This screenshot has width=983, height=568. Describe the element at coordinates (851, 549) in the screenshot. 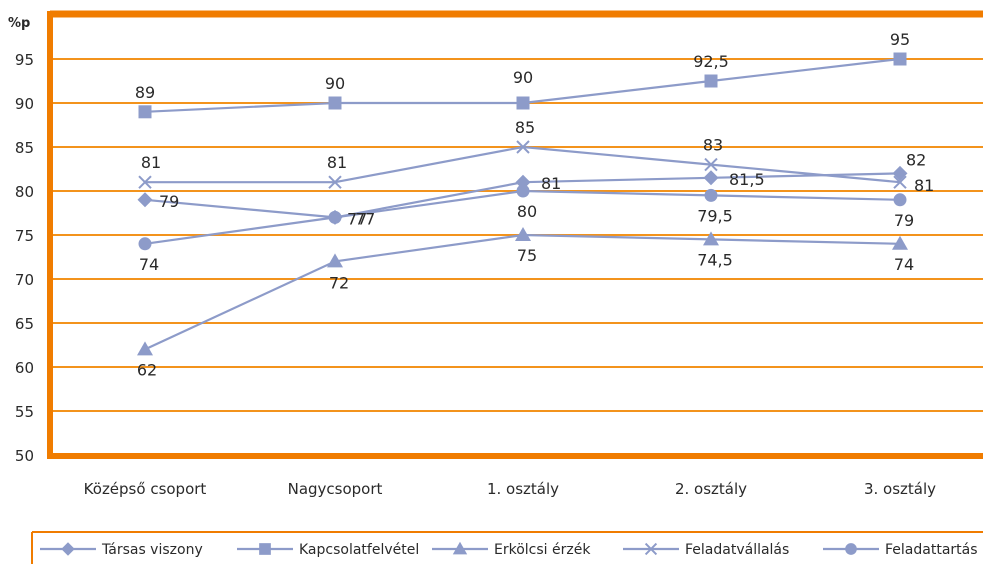

I see `legend-marker-feladattartas` at that location.